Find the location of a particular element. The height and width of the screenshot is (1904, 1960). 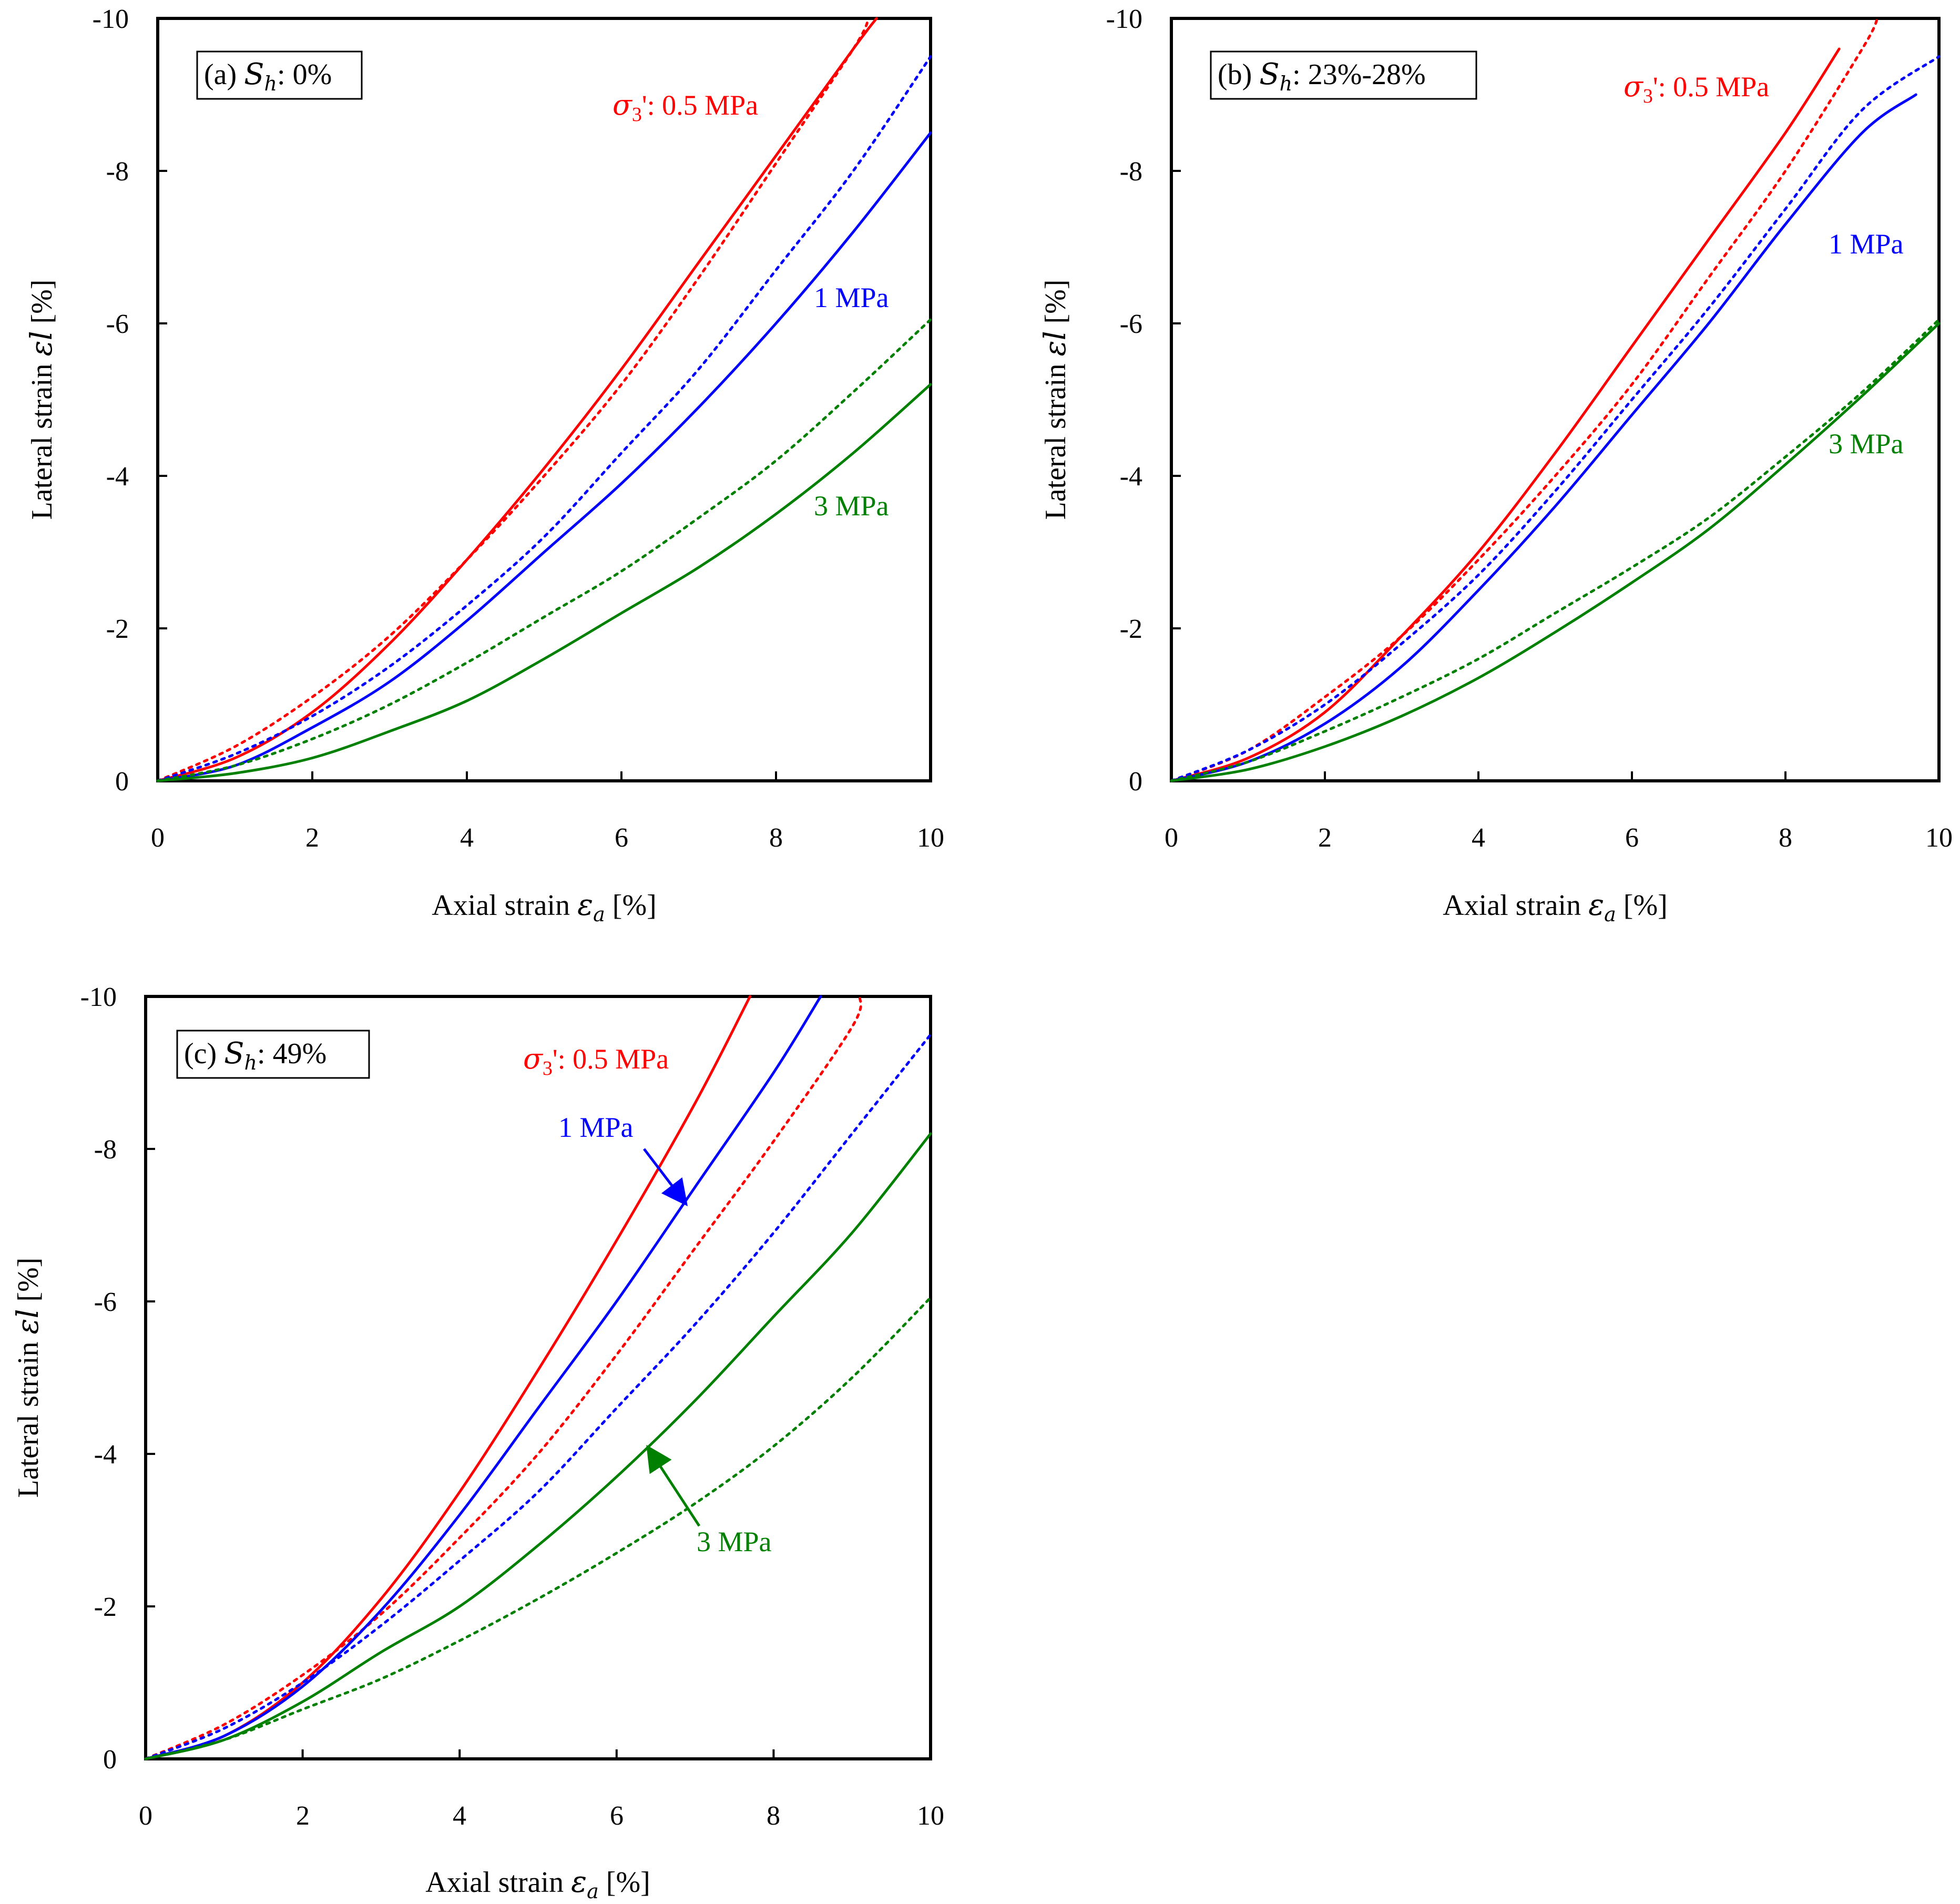

panel-label: (b) Sh: 23%-28% is located at coordinates (1322, 76).